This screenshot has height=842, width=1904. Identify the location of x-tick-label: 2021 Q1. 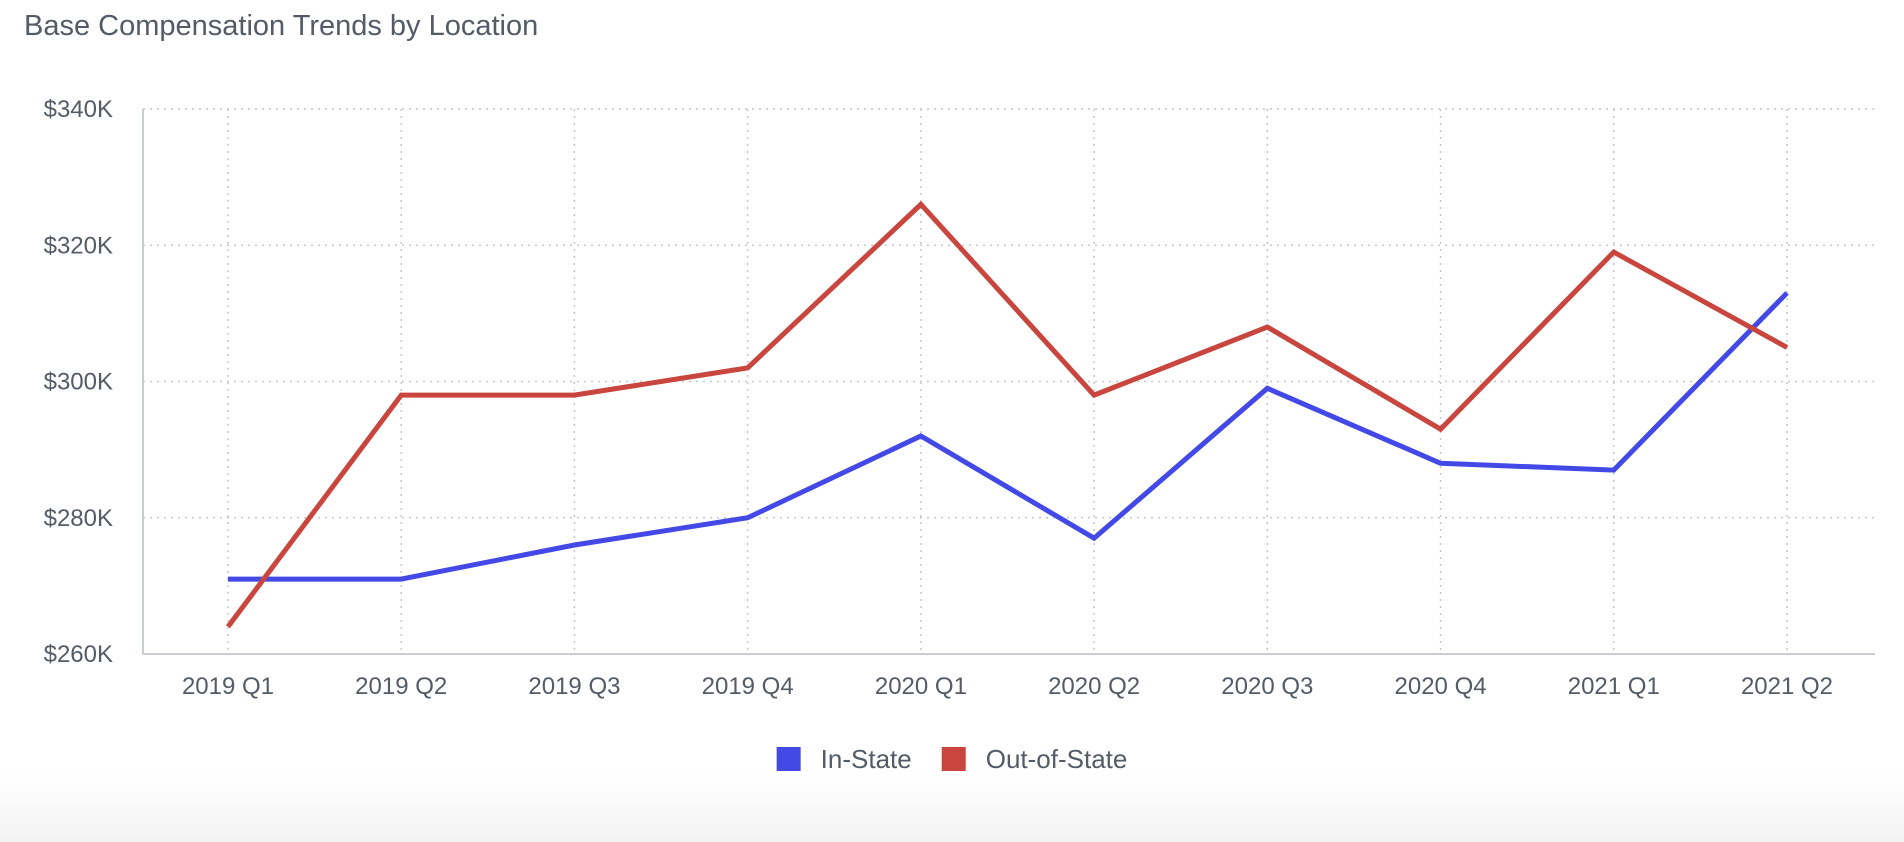
(1614, 686).